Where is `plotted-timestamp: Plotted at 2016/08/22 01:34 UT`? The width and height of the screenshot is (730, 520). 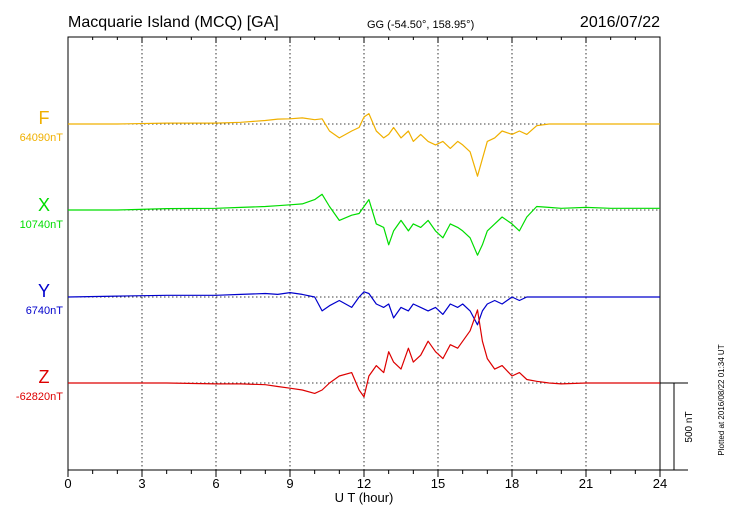
plotted-timestamp: Plotted at 2016/08/22 01:34 UT is located at coordinates (721, 399).